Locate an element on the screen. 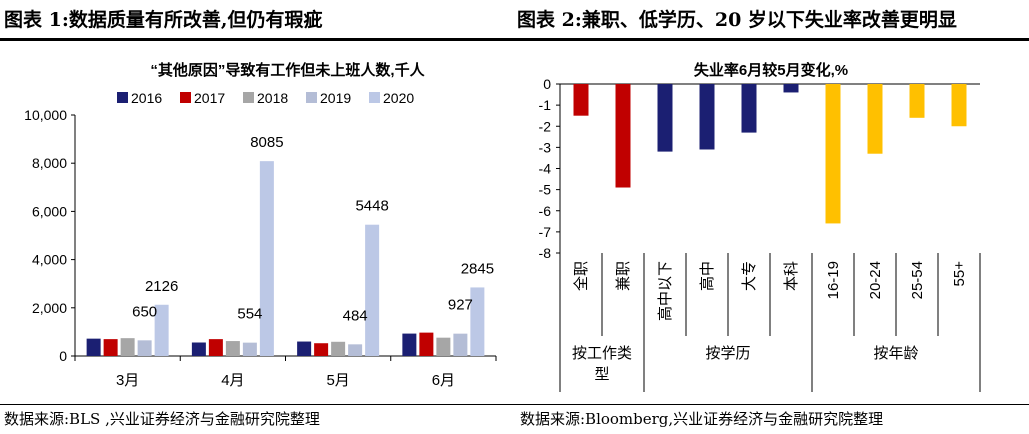 Image resolution: width=1029 pixels, height=434 pixels. bar-高中 is located at coordinates (707, 117).